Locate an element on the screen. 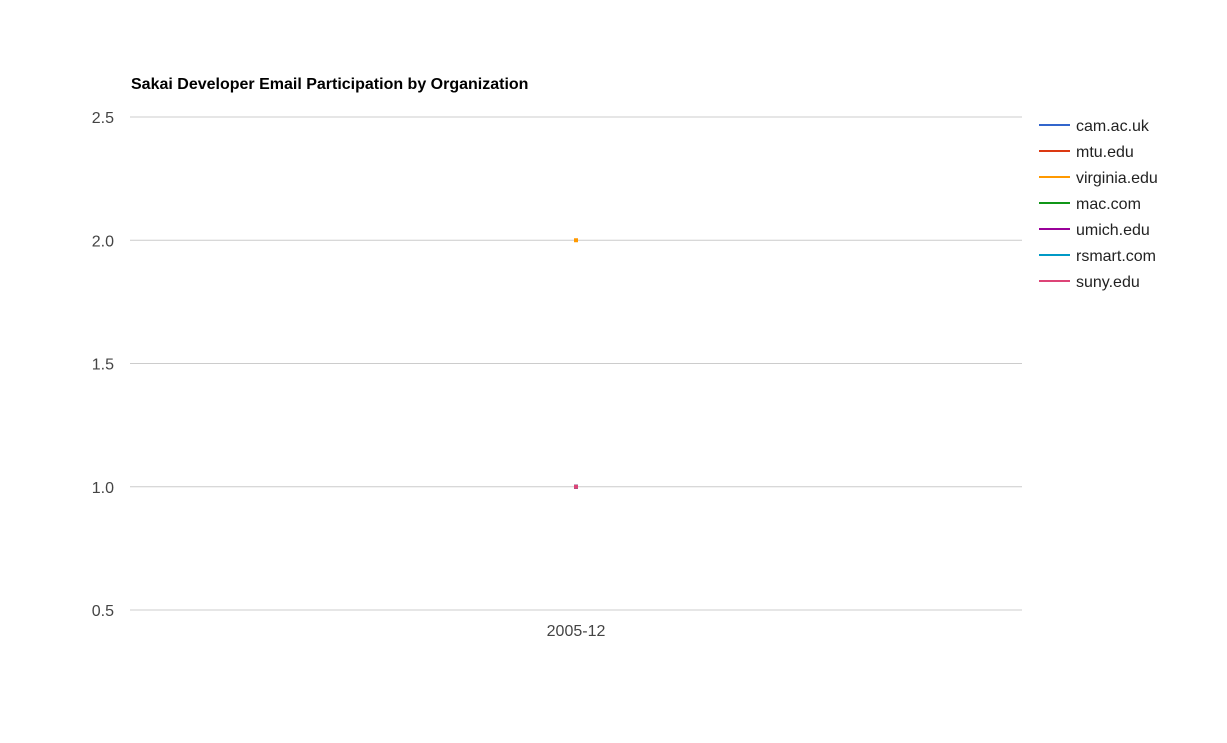  legend-item: rsmart.com is located at coordinates (1097, 256).